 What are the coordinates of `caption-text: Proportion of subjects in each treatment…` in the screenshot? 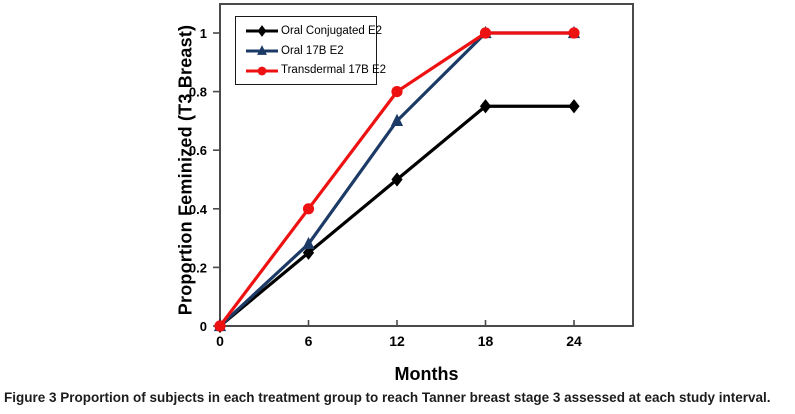 It's located at (415, 397).